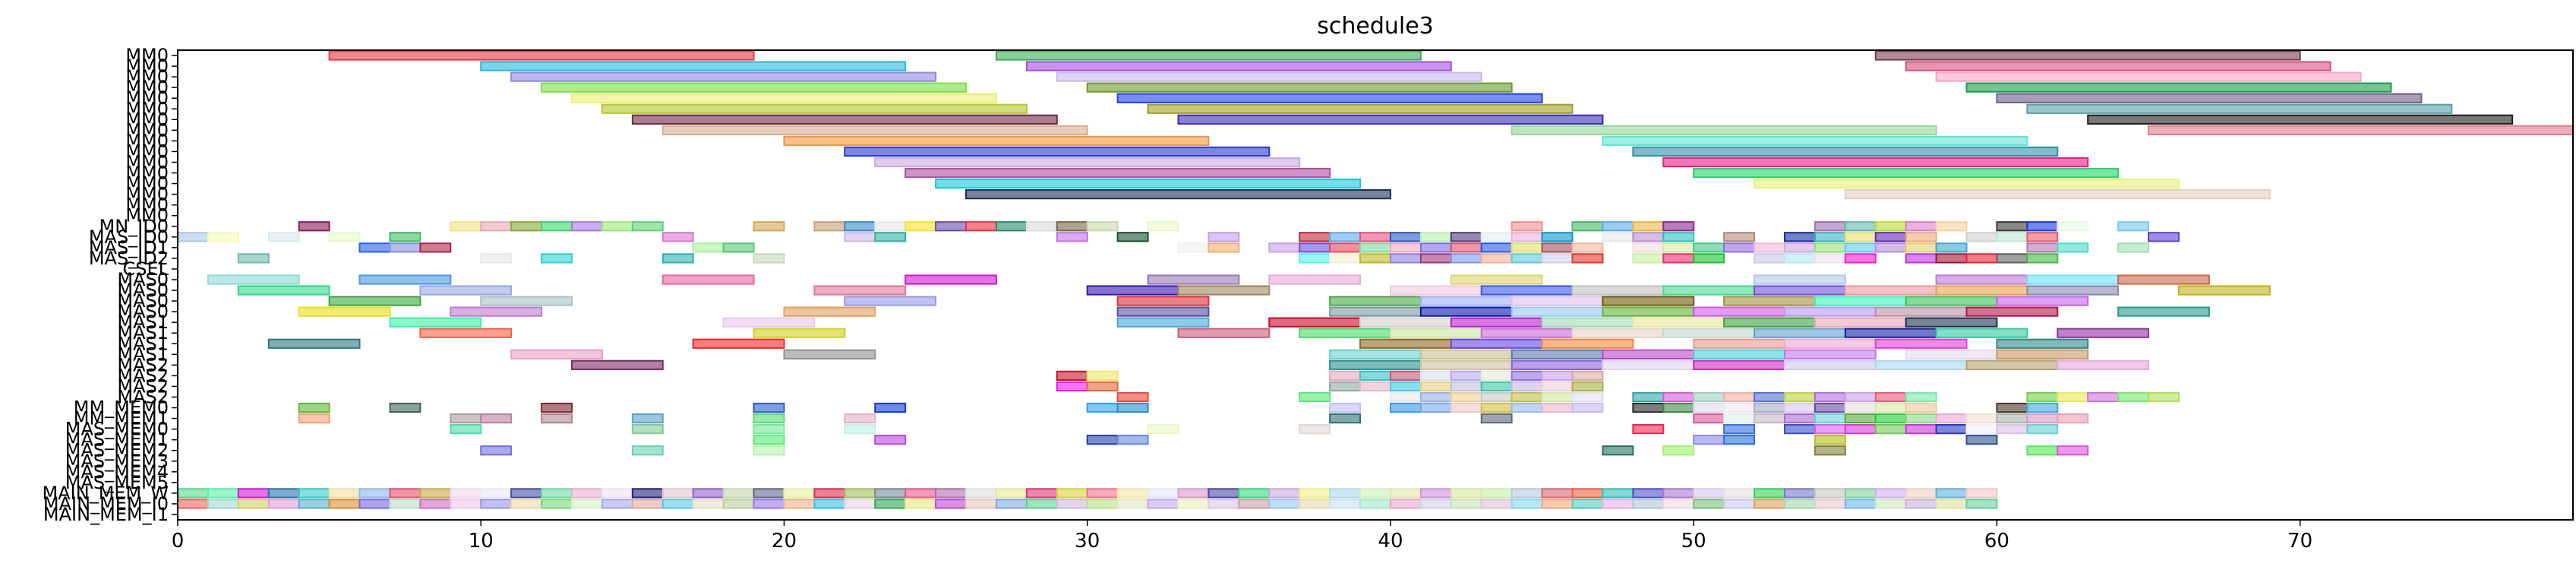  I want to click on x-tick-label: 60, so click(1997, 541).